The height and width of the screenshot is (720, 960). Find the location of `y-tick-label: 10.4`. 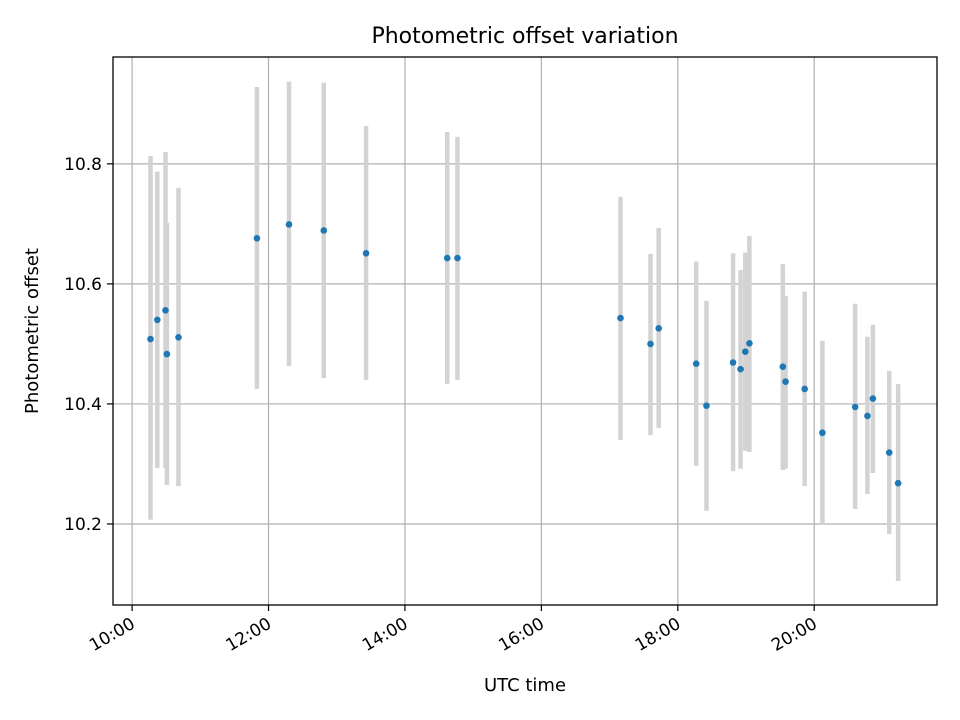

y-tick-label: 10.4 is located at coordinates (83, 405).